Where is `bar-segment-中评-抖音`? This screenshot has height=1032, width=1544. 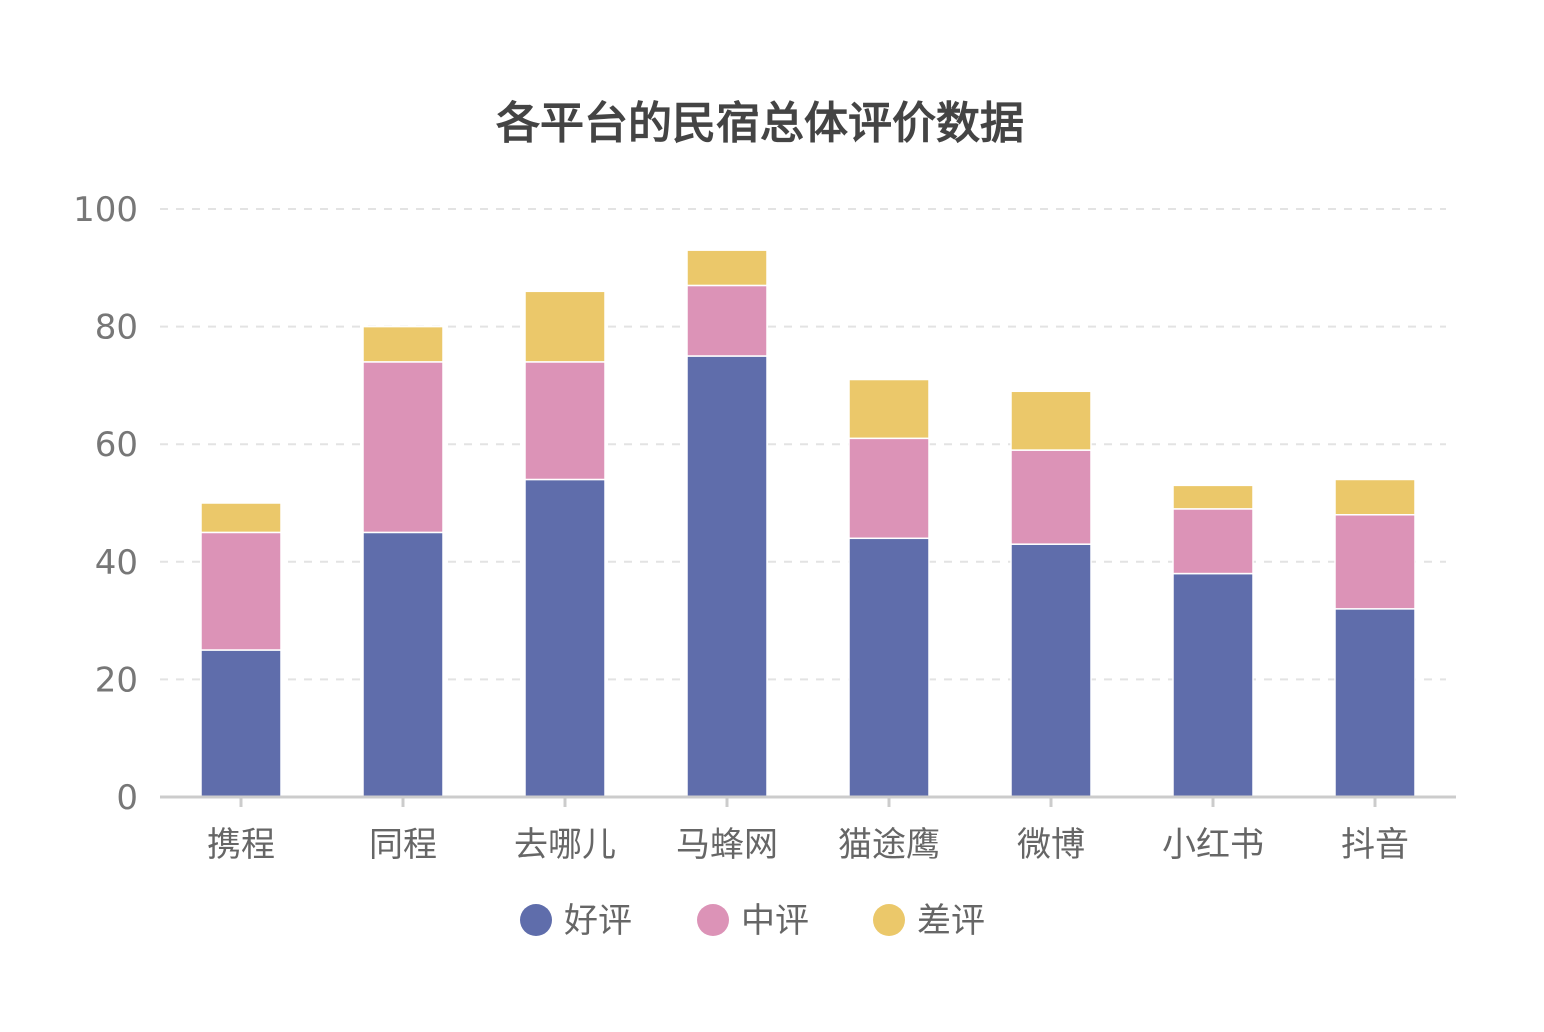 bar-segment-中评-抖音 is located at coordinates (1375, 562).